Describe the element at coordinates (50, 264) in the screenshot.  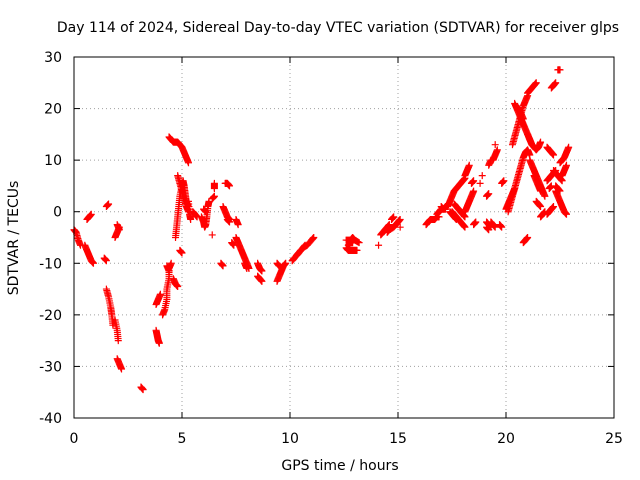
I see `y-tick-label-3: -10` at that location.